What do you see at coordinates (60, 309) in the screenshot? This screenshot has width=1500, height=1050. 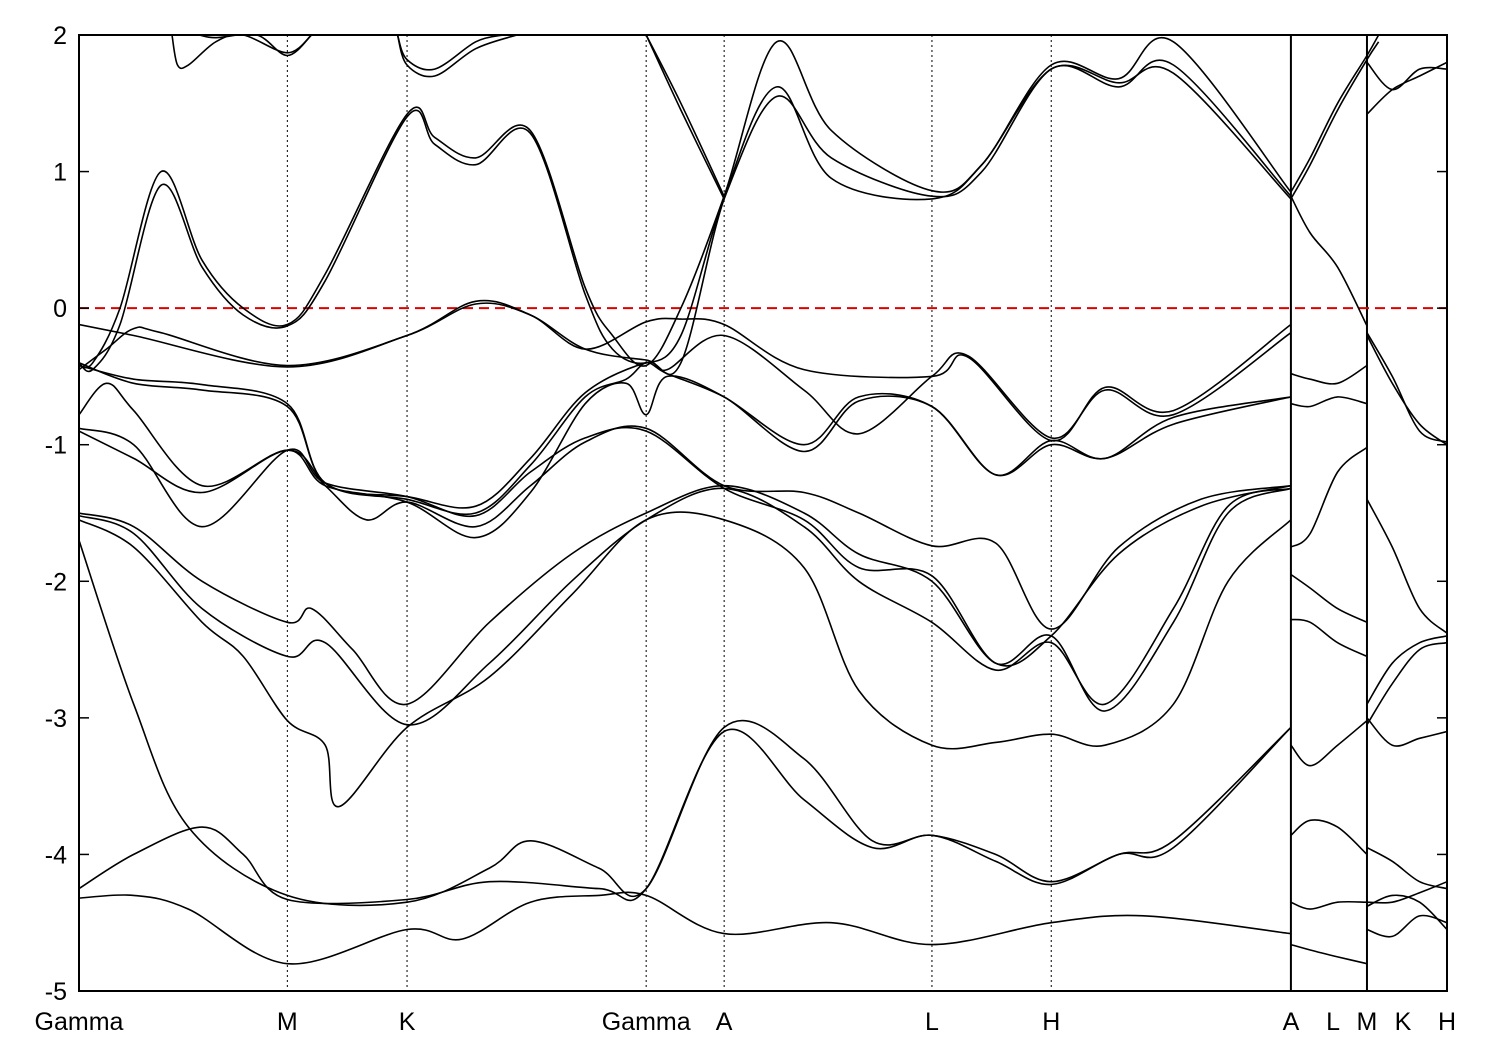 I see `y-tick-label: 0` at bounding box center [60, 309].